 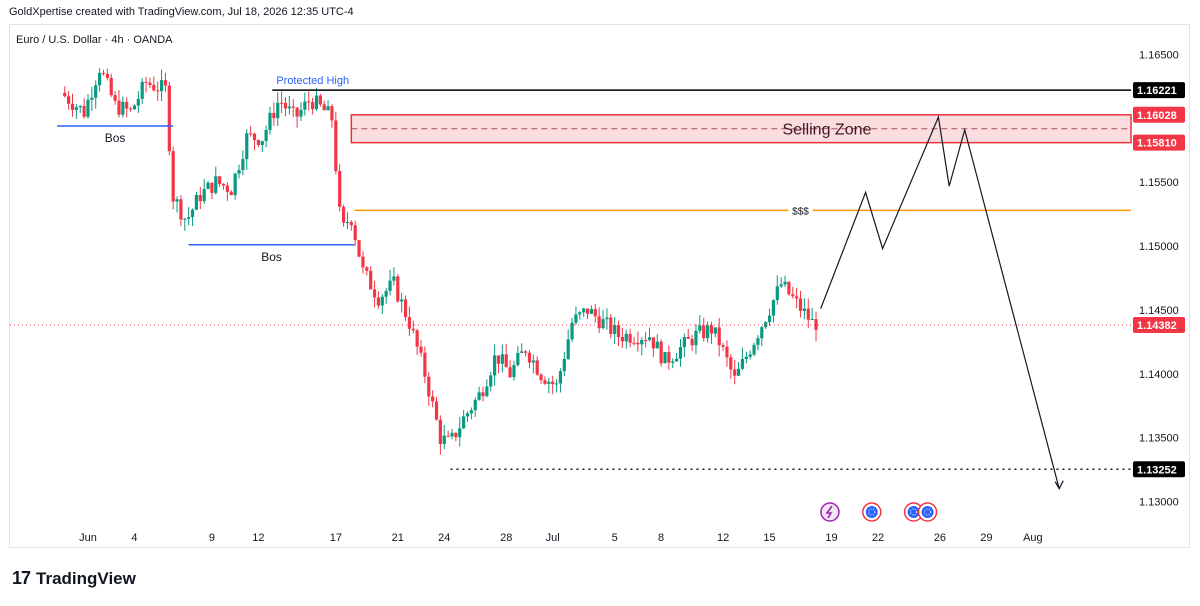 What do you see at coordinates (831, 538) in the screenshot?
I see `x-tick-label: 19` at bounding box center [831, 538].